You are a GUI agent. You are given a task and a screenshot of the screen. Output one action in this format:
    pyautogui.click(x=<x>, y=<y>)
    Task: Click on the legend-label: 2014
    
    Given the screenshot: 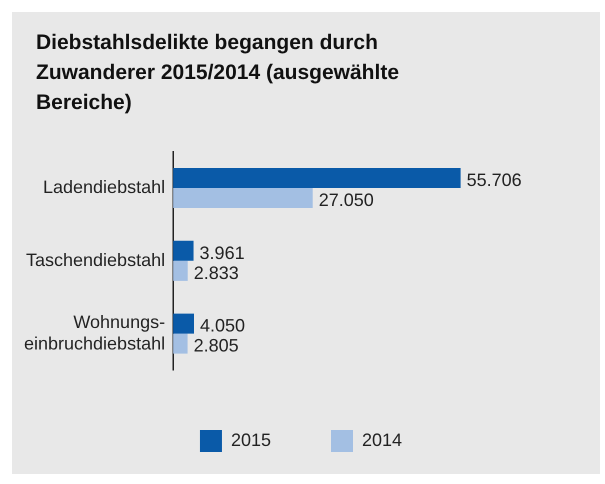 What is the action you would take?
    pyautogui.click(x=382, y=440)
    